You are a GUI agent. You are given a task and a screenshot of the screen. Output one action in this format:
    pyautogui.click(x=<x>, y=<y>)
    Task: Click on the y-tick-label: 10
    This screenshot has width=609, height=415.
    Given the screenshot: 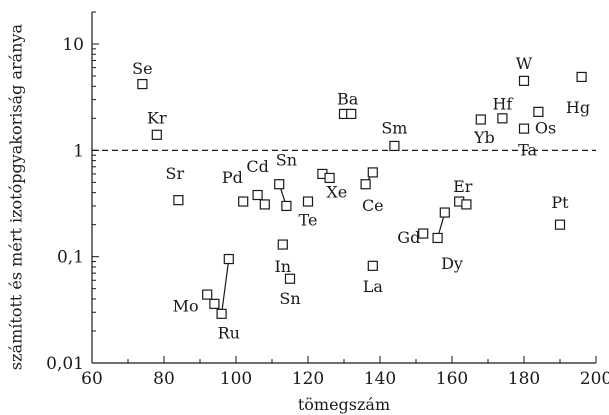 What is the action you would take?
    pyautogui.click(x=73, y=45)
    